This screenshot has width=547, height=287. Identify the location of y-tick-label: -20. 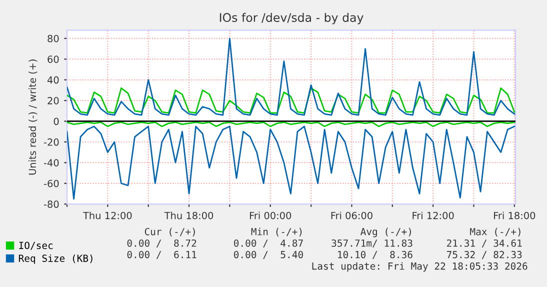
(51, 142).